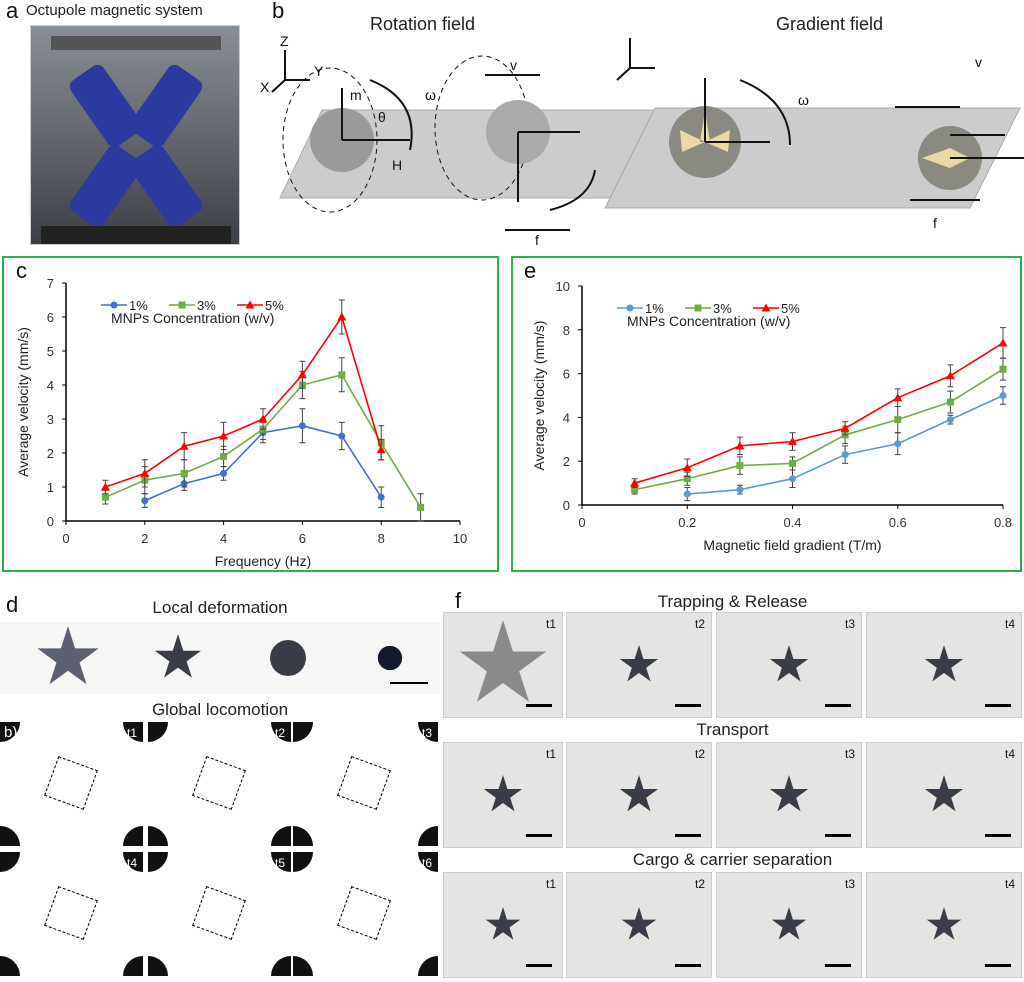 This screenshot has width=1024, height=982. Describe the element at coordinates (219, 914) in the screenshot. I see `locomotion-frame: t5` at that location.